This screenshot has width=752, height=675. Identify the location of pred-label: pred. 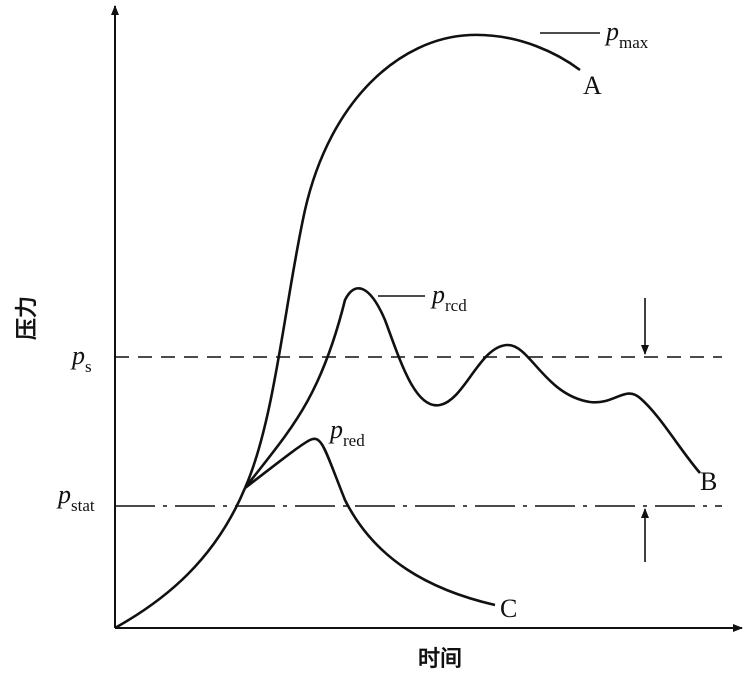
(346, 432).